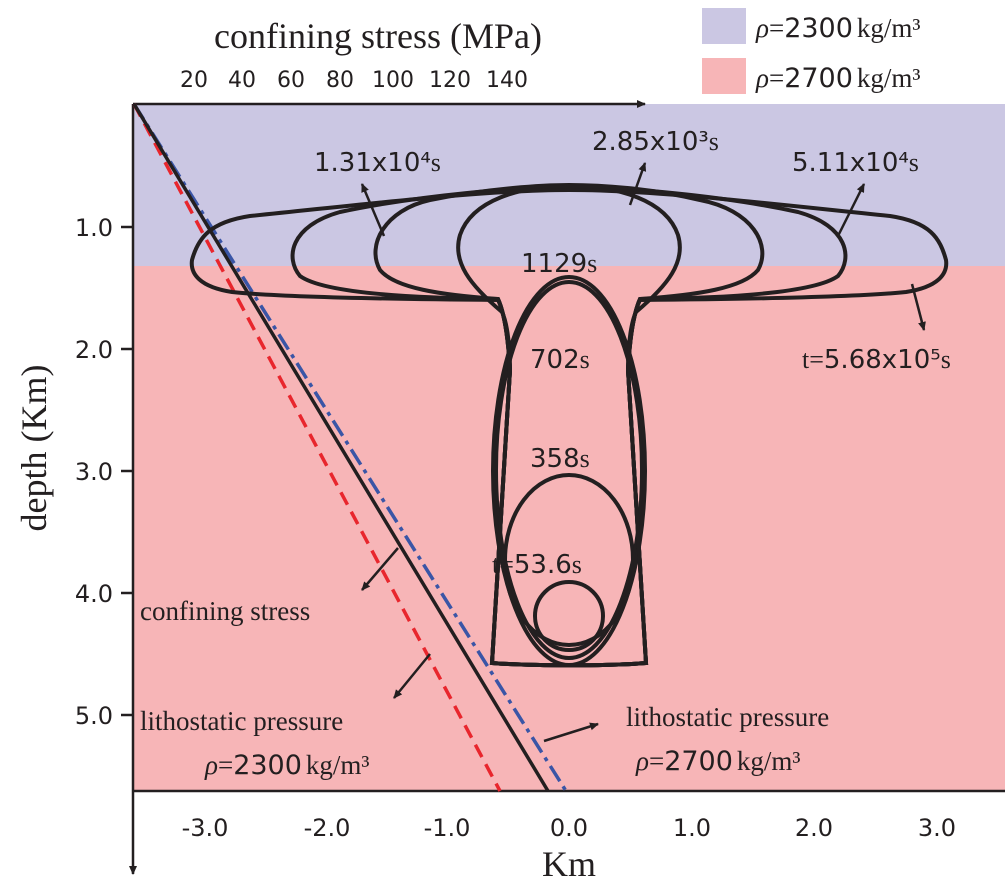 The width and height of the screenshot is (1005, 886). Describe the element at coordinates (380, 569) in the screenshot. I see `pointer-arrow-confining` at that location.